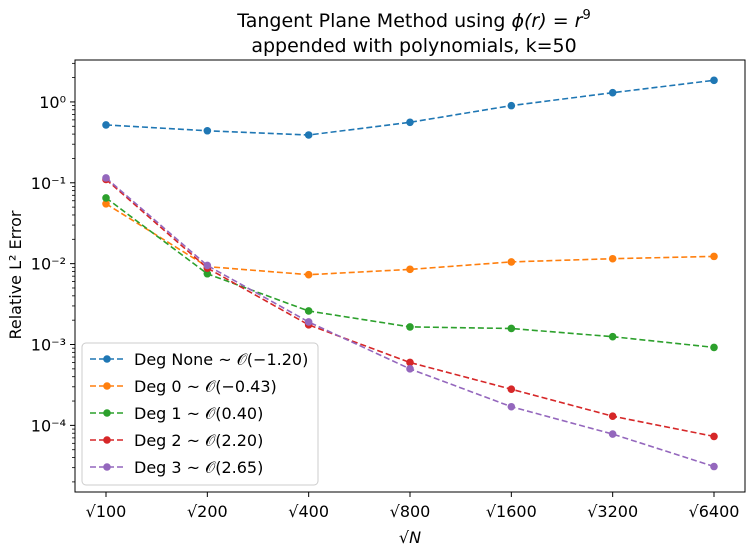 The height and width of the screenshot is (554, 755). What do you see at coordinates (48, 183) in the screenshot?
I see `y-tick-label: 10⁻¹` at bounding box center [48, 183].